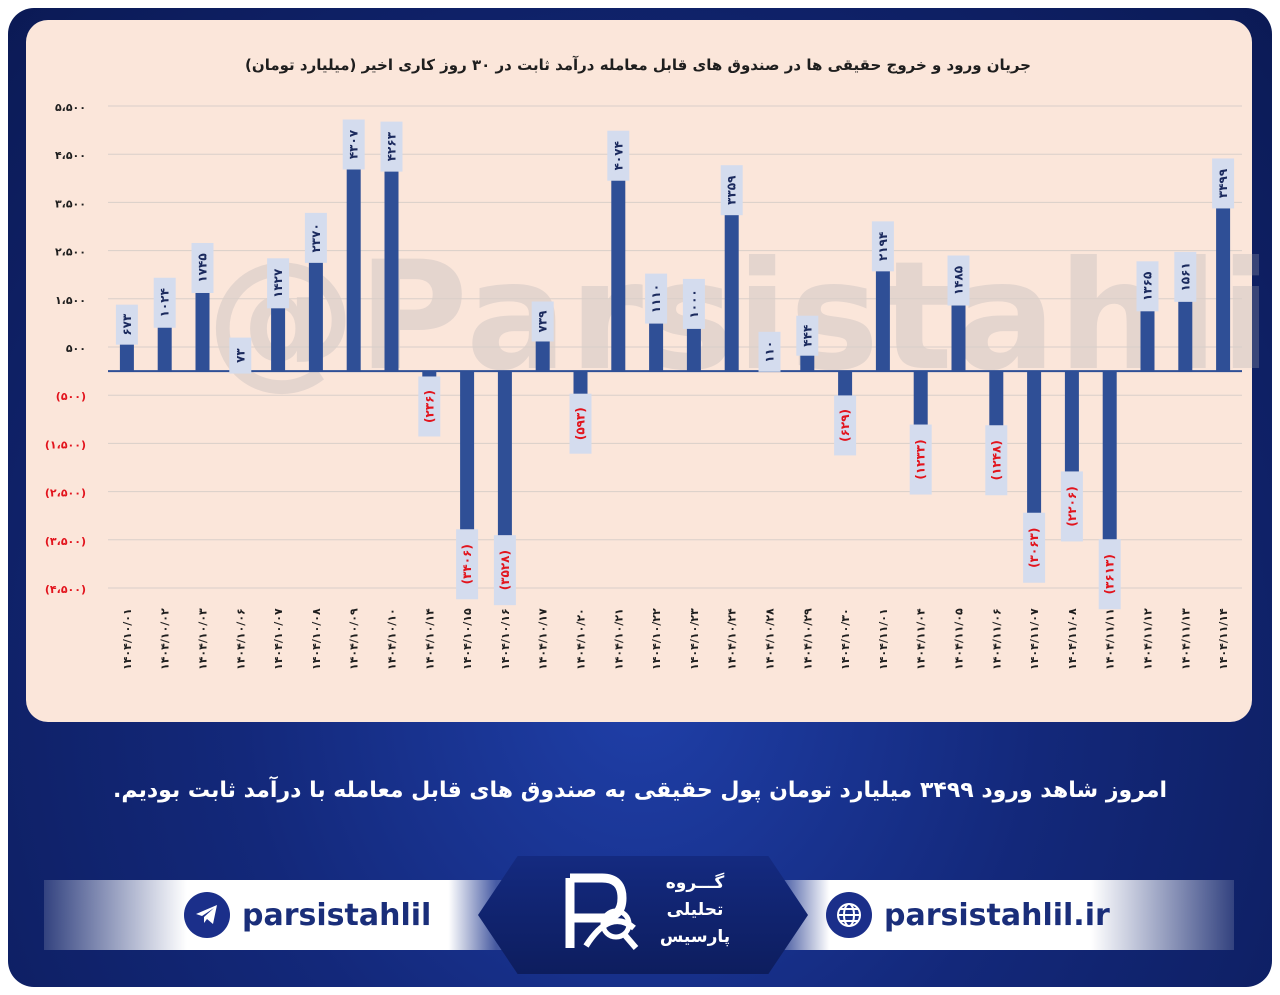  What do you see at coordinates (316, 237) in the screenshot?
I see `data-label: ۲۳۷۰` at bounding box center [316, 237].